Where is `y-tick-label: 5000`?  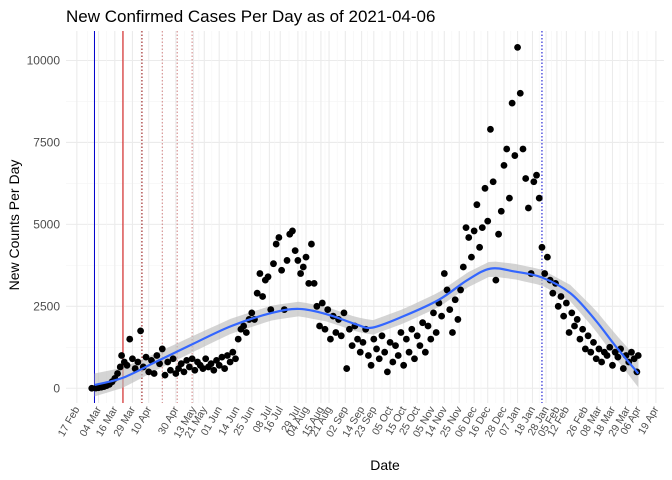
y-tick-label: 5000 is located at coordinates (46, 224).